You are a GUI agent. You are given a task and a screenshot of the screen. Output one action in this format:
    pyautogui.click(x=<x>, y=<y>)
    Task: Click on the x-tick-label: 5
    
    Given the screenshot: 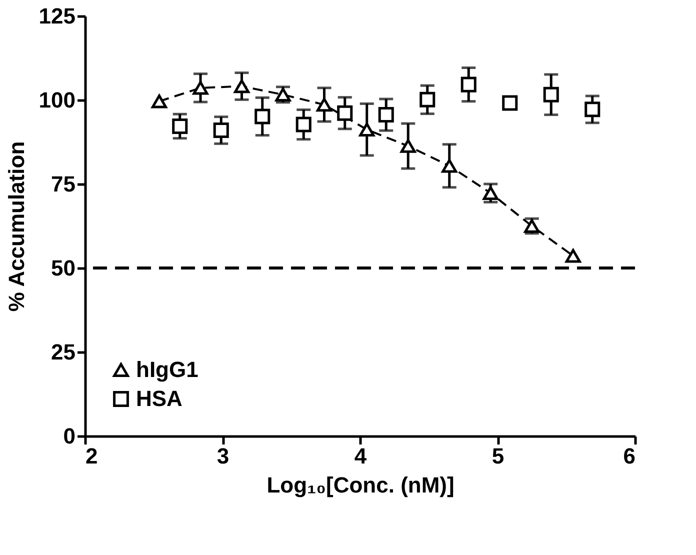 What is the action you would take?
    pyautogui.click(x=498, y=456)
    